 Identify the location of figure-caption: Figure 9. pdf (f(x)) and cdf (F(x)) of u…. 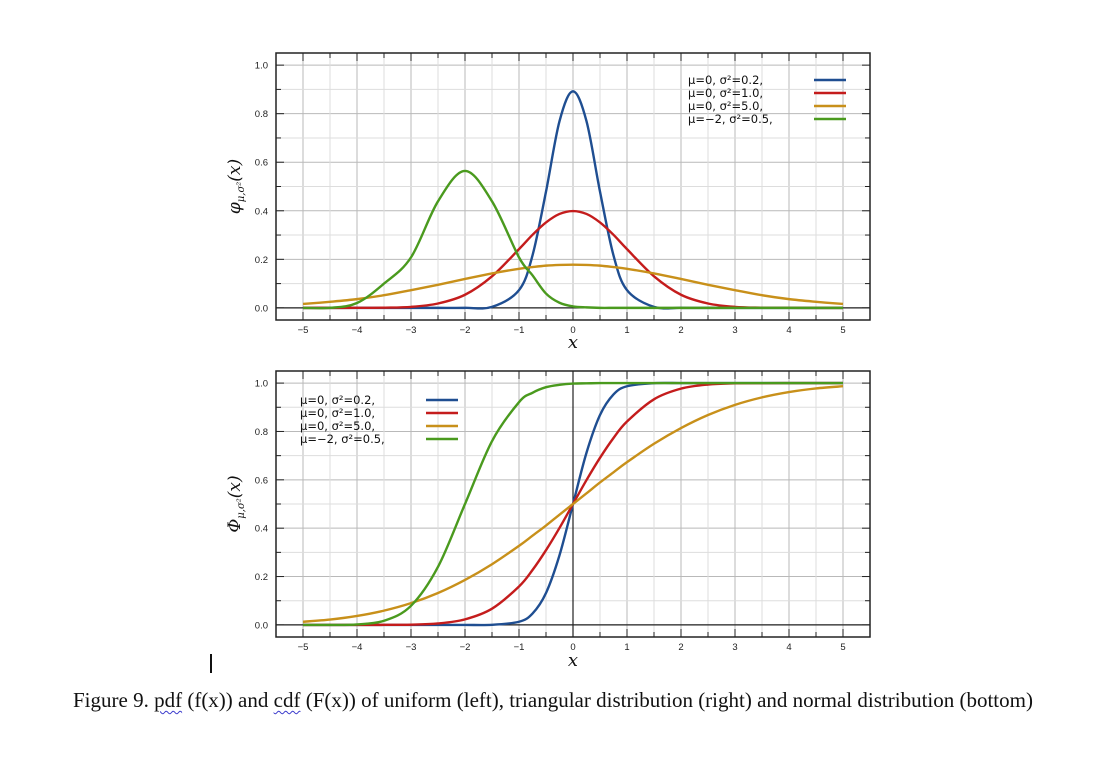
(553, 700).